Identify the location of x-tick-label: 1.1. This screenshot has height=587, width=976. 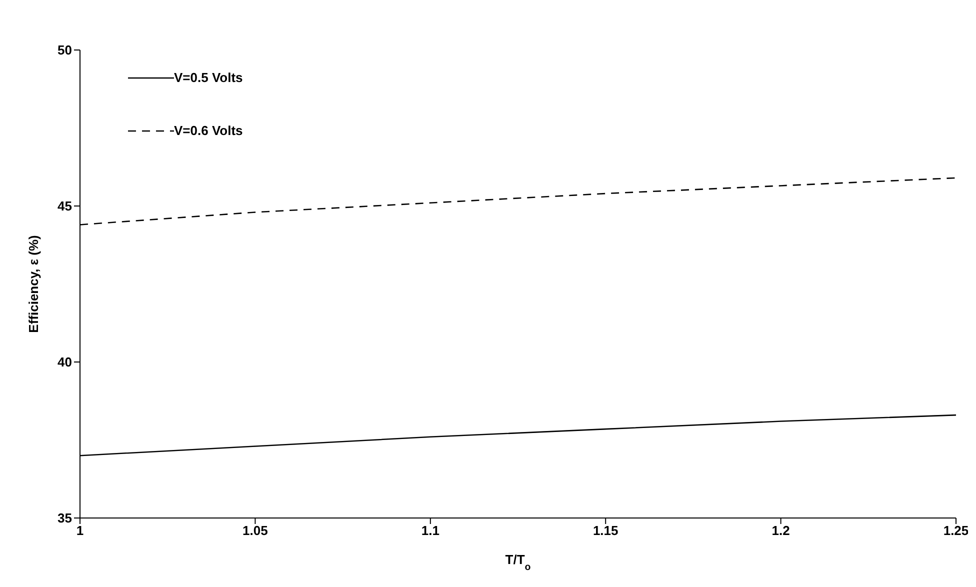
(430, 530).